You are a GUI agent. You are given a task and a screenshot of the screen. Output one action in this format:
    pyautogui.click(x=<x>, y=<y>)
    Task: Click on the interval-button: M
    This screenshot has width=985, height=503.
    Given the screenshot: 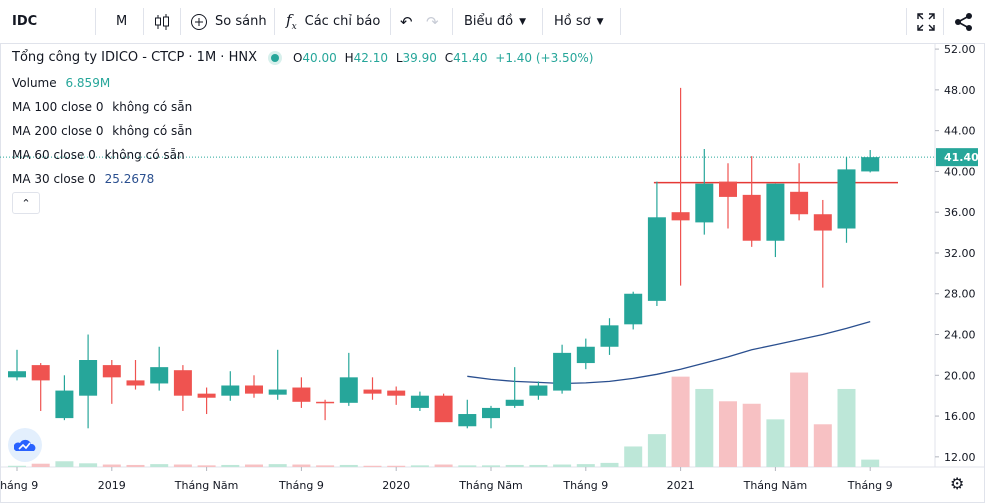 What is the action you would take?
    pyautogui.click(x=121, y=21)
    